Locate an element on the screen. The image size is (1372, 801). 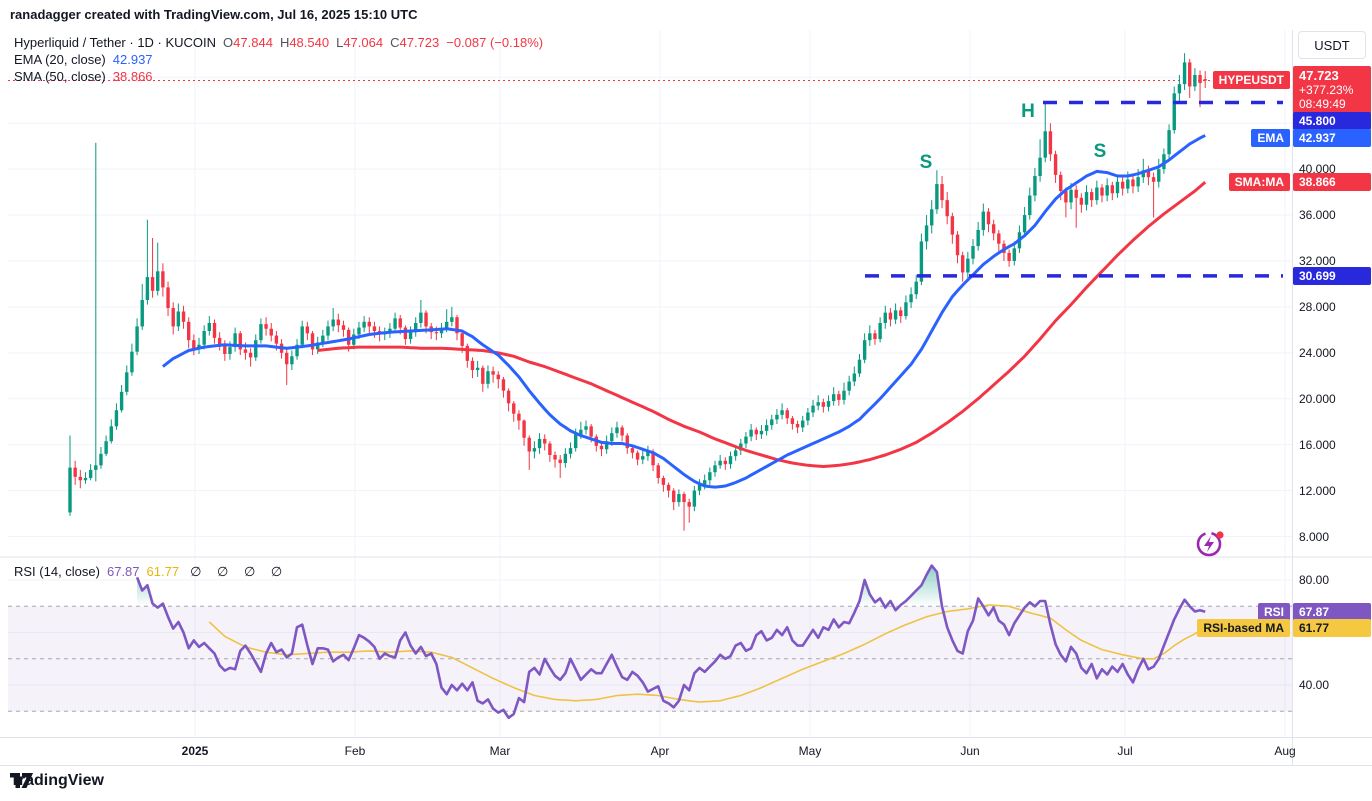
tradingview-logo: TradingView is located at coordinates (57, 781).